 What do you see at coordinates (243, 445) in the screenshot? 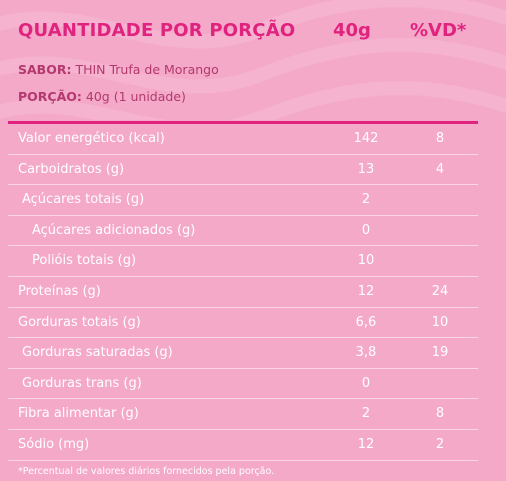
I see `table-row: Sódio (mg) 12 2` at bounding box center [243, 445].